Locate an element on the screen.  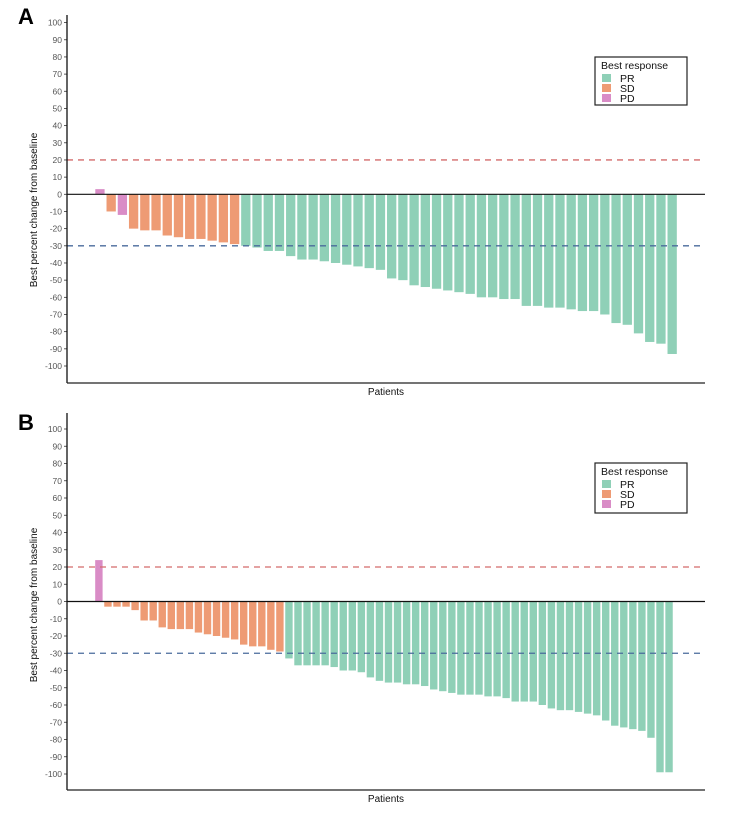
y-tick-label: -30 is located at coordinates (56, 246).